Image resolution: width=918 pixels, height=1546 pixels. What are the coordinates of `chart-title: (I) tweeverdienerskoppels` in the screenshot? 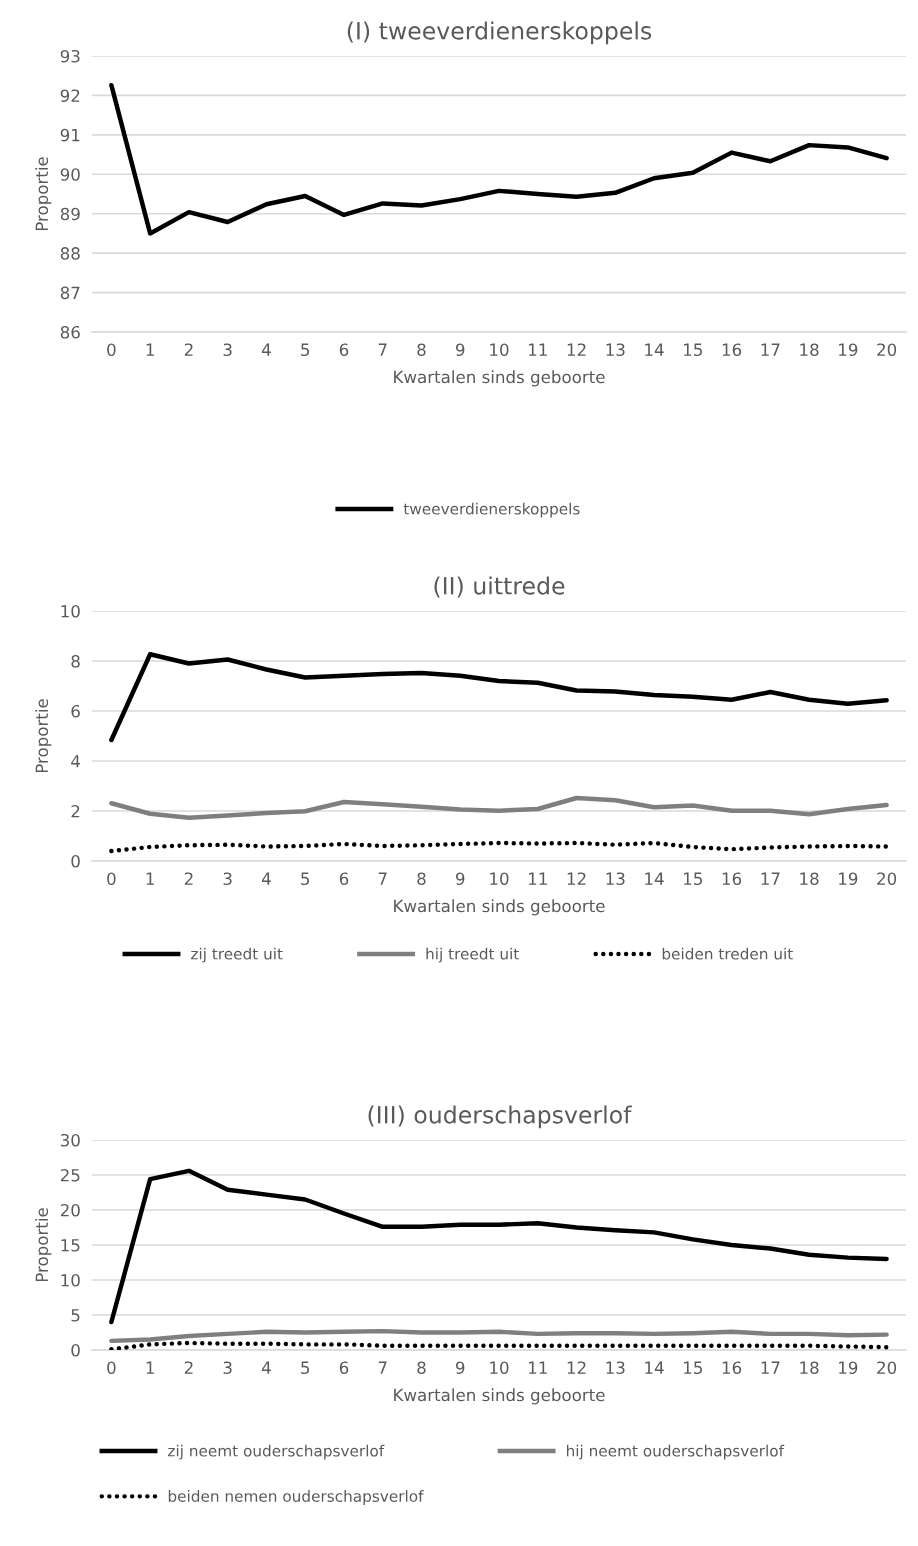 It's located at (499, 33).